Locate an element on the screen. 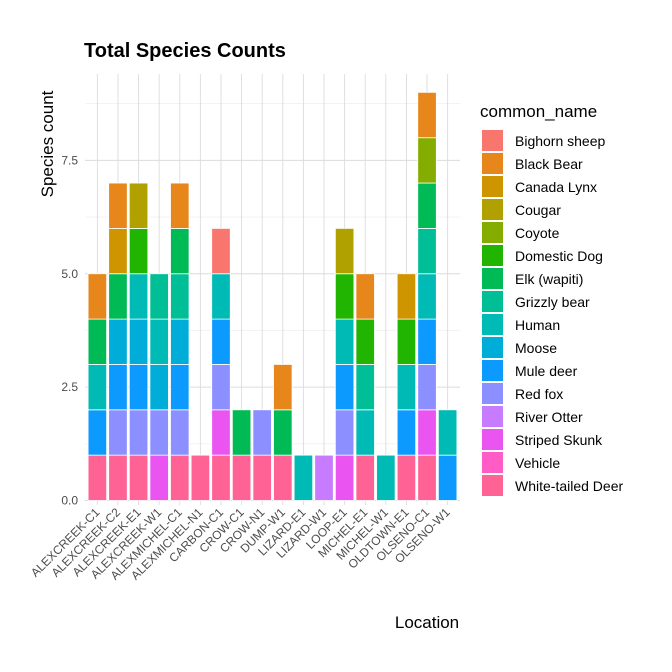 This screenshot has width=672, height=672. legend-label: Coyote is located at coordinates (537, 233).